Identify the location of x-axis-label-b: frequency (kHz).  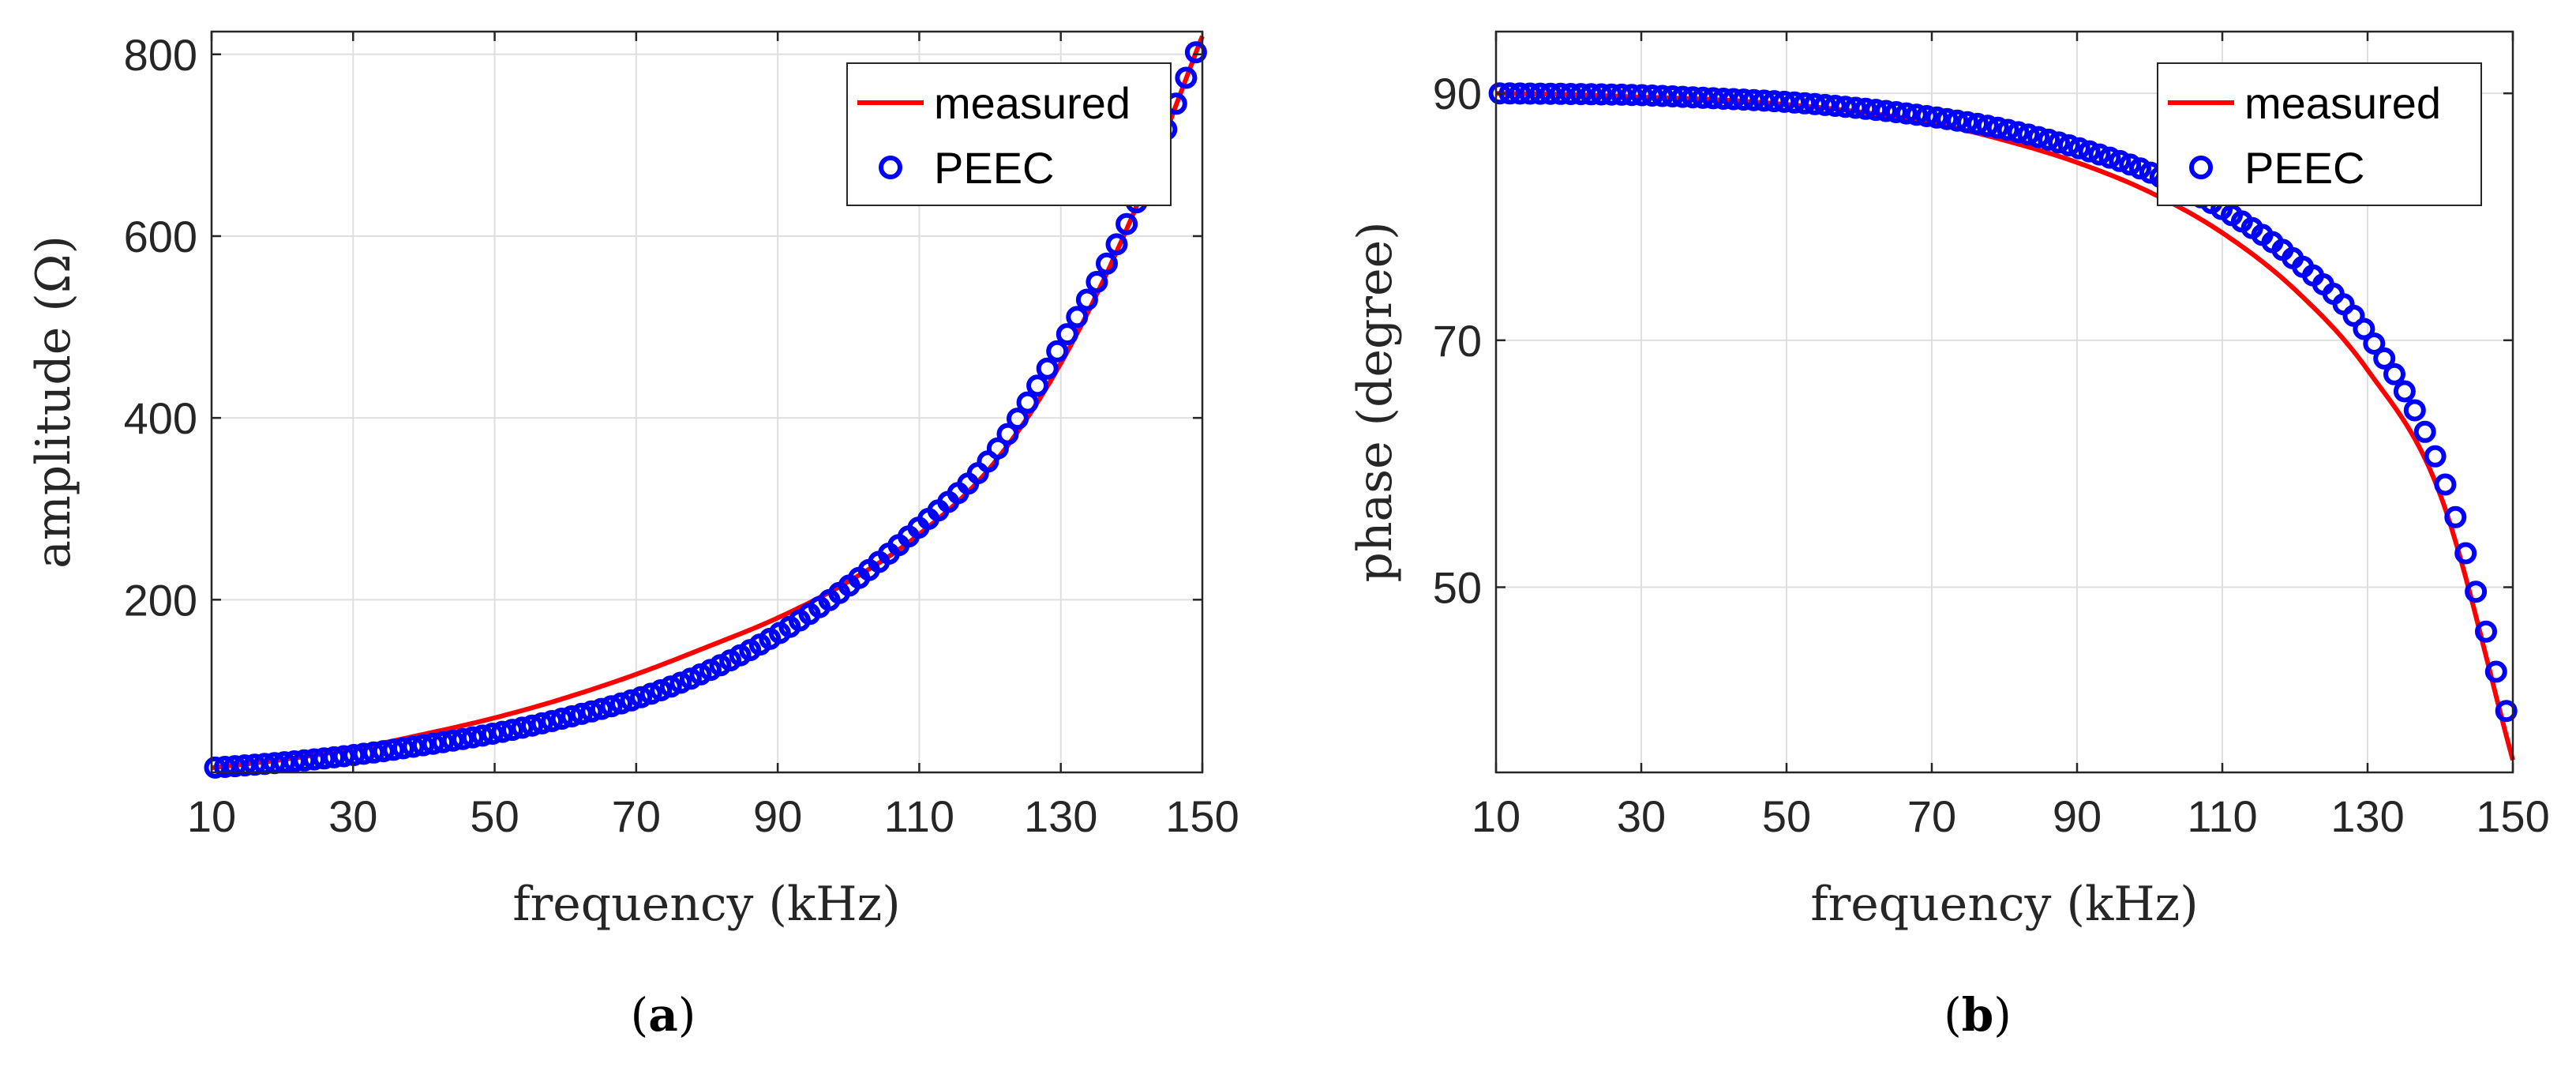
(2004, 905).